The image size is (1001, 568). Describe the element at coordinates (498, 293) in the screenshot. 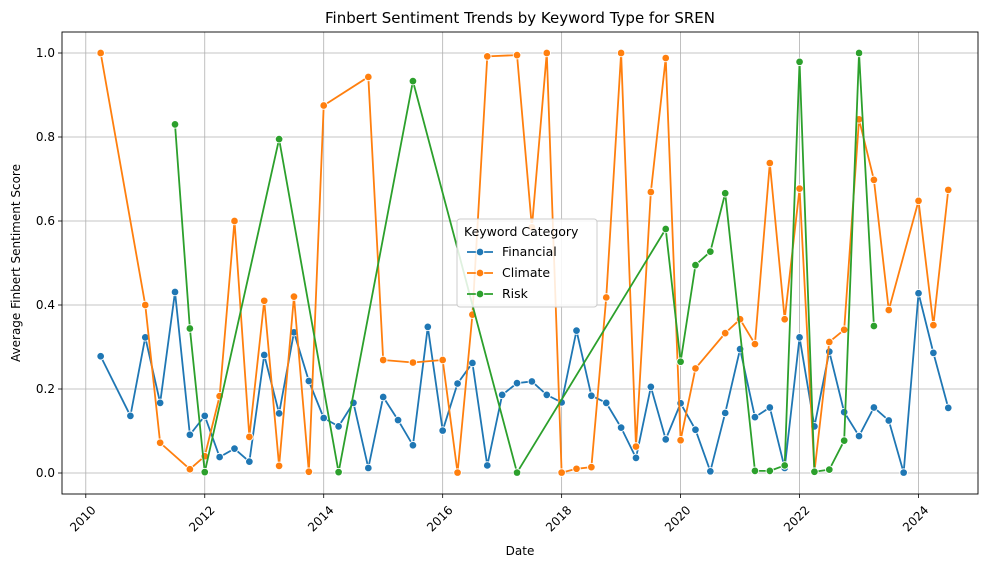

I see `legend-item-risk: Risk` at that location.